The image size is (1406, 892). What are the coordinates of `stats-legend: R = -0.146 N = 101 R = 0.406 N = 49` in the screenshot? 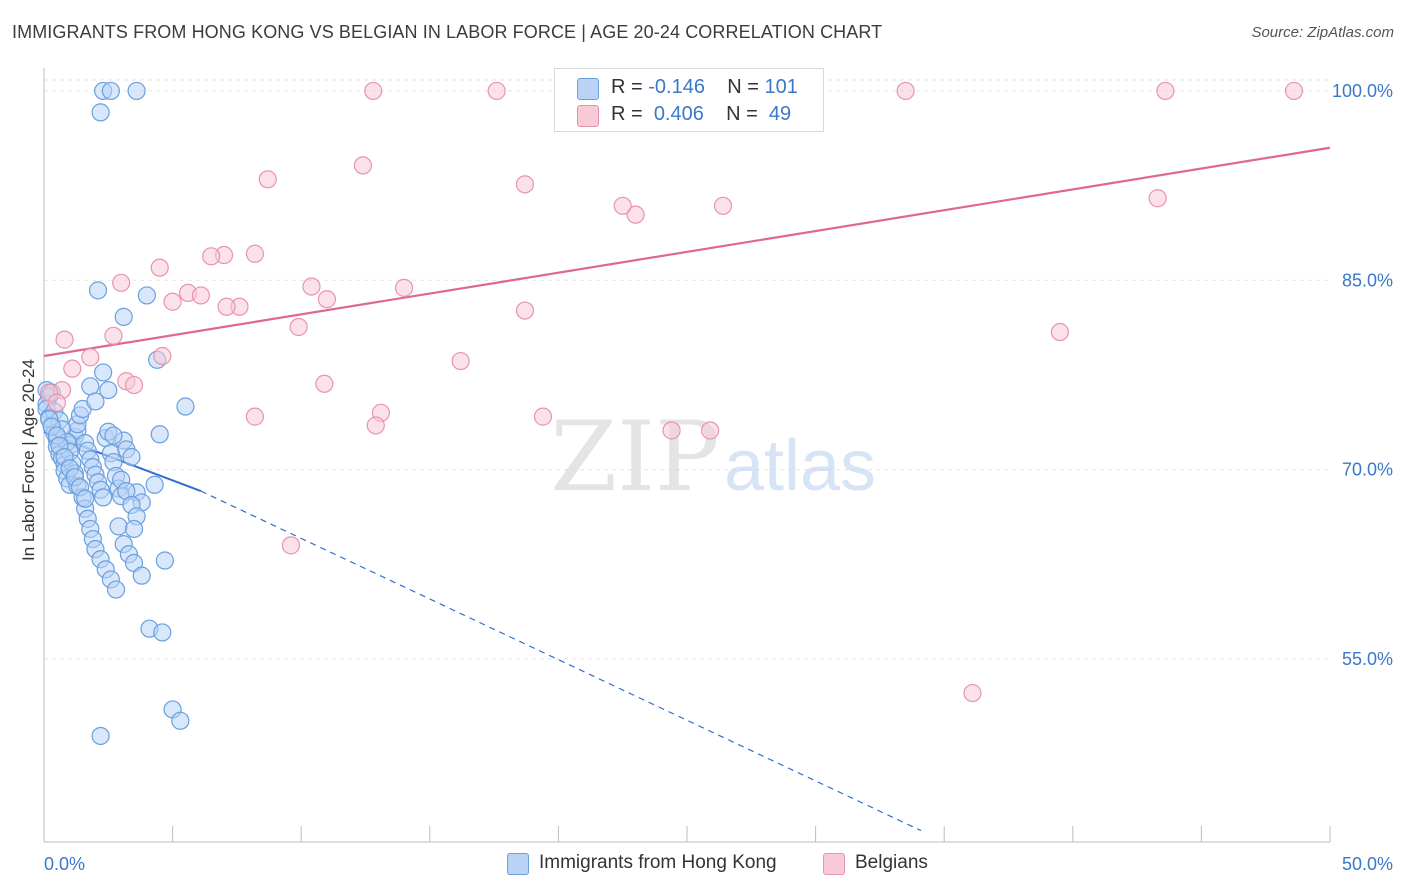 It's located at (689, 100).